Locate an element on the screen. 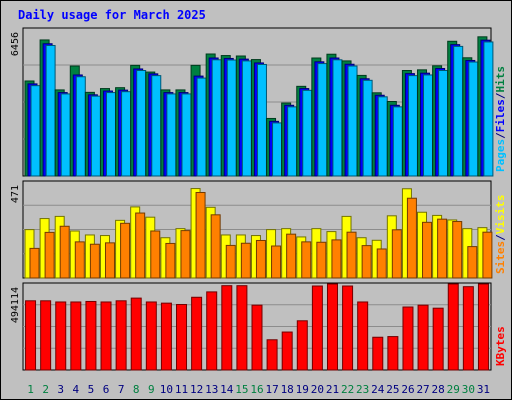 Image resolution: width=512 pixels, height=400 pixels. x-tick-label-12: 12 is located at coordinates (196, 389).